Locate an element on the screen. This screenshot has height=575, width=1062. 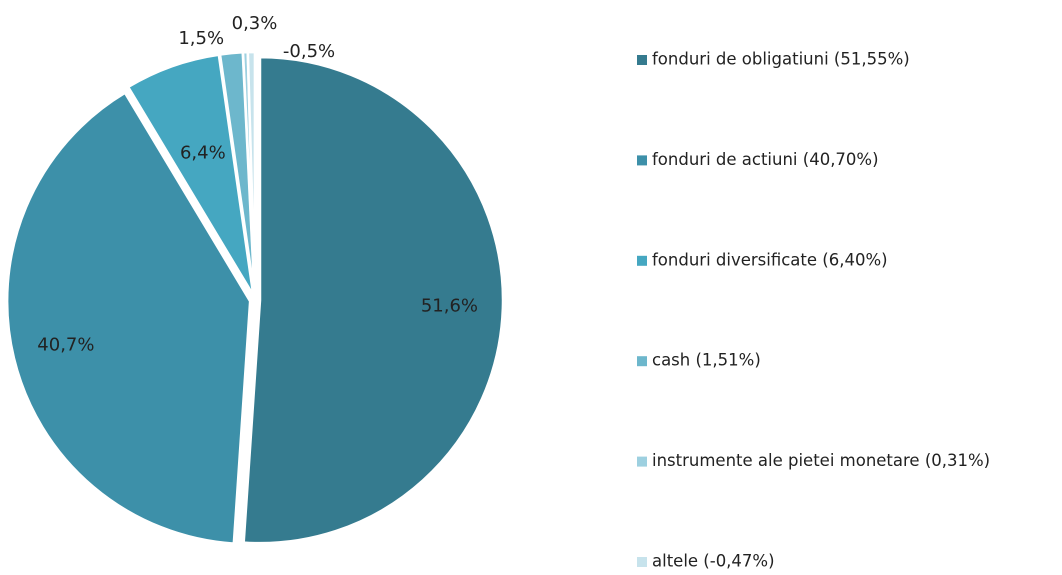
data-label: 40,7% is located at coordinates (65, 345).